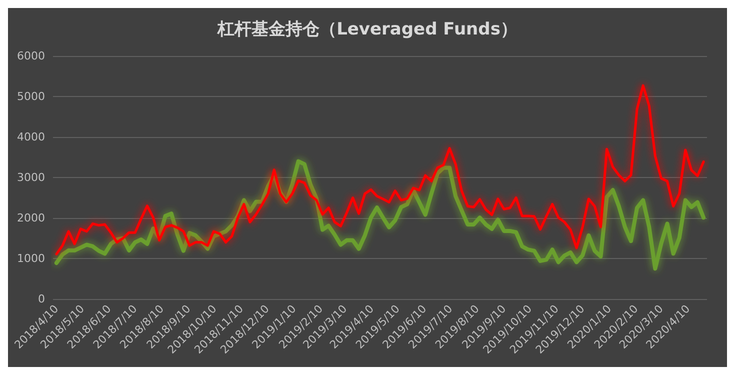 This screenshot has height=375, width=735. What do you see at coordinates (31, 218) in the screenshot?
I see `y-tick-label: 2000` at bounding box center [31, 218].